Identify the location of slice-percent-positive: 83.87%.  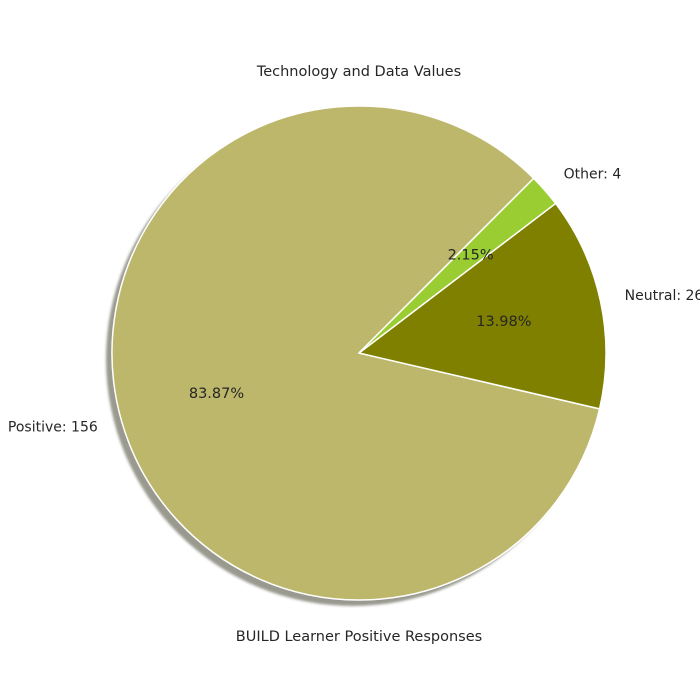
(216, 394).